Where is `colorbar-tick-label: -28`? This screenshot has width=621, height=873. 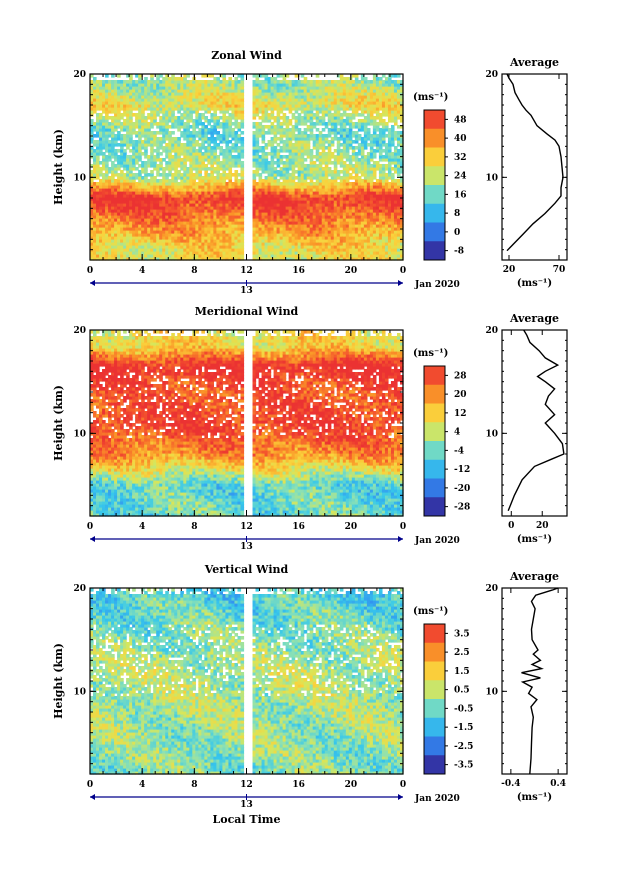 colorbar-tick-label: -28 is located at coordinates (462, 508).